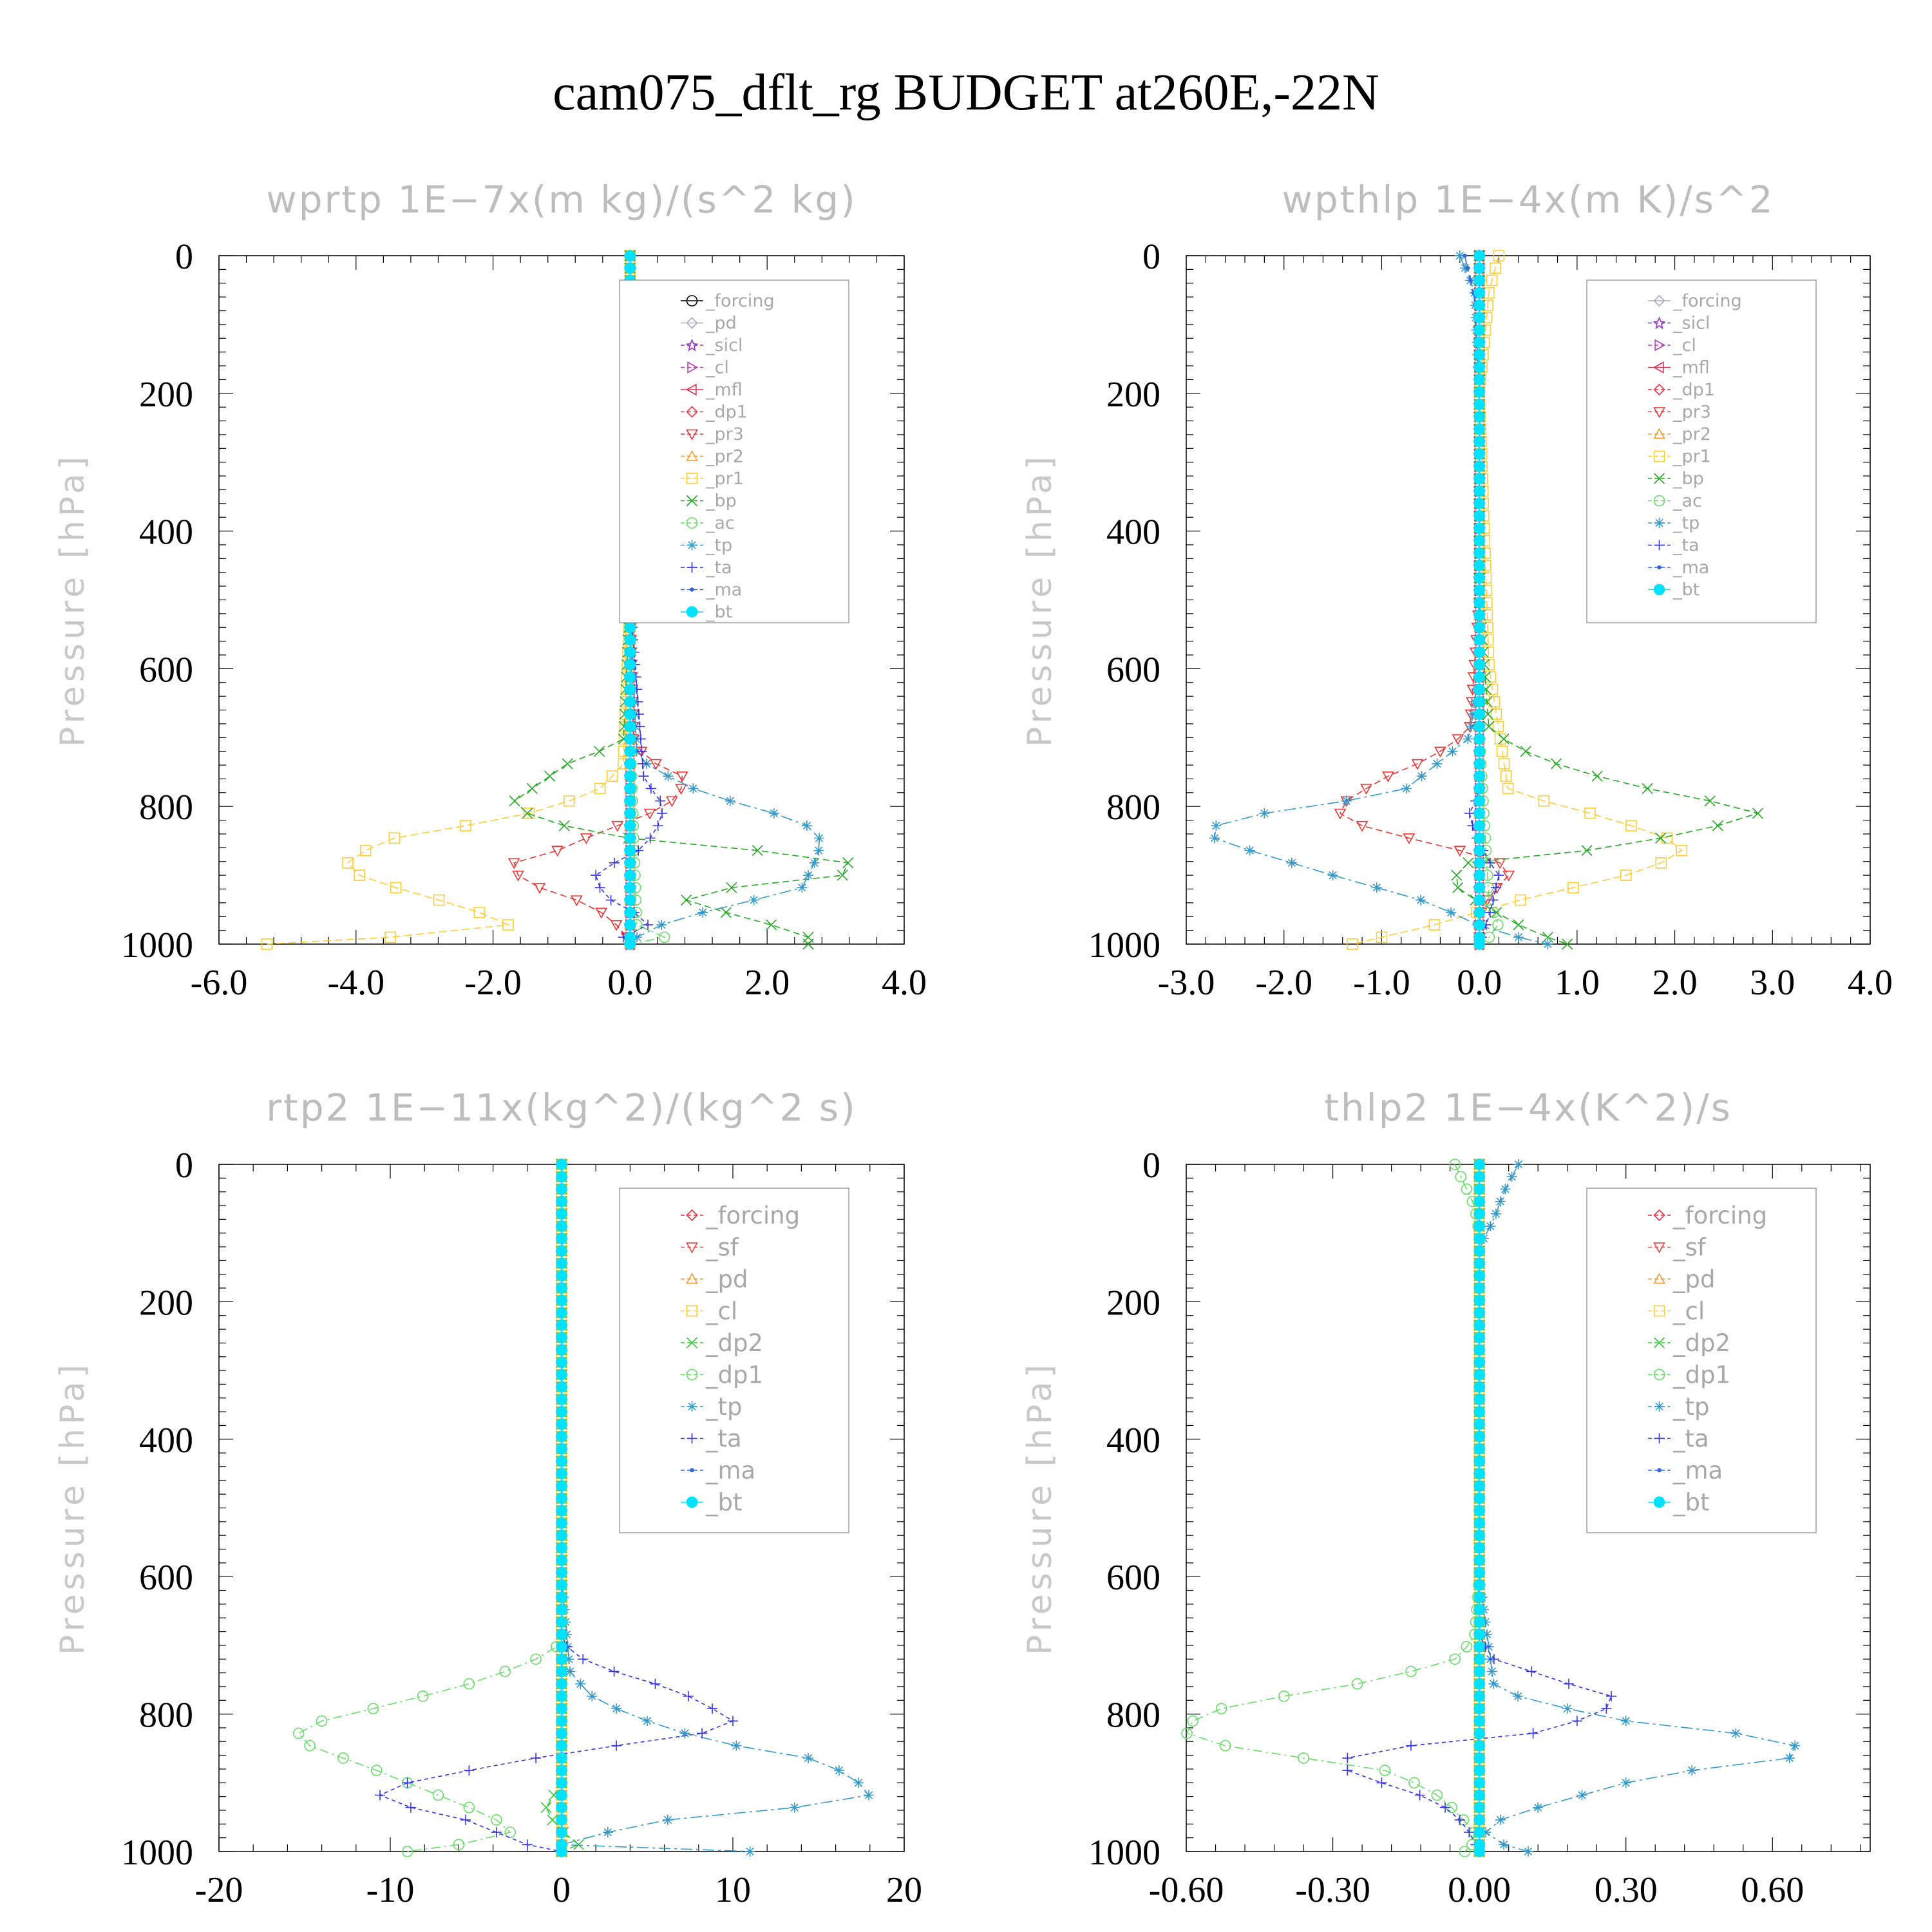  I want to click on legend-label: _pr1, so click(724, 479).